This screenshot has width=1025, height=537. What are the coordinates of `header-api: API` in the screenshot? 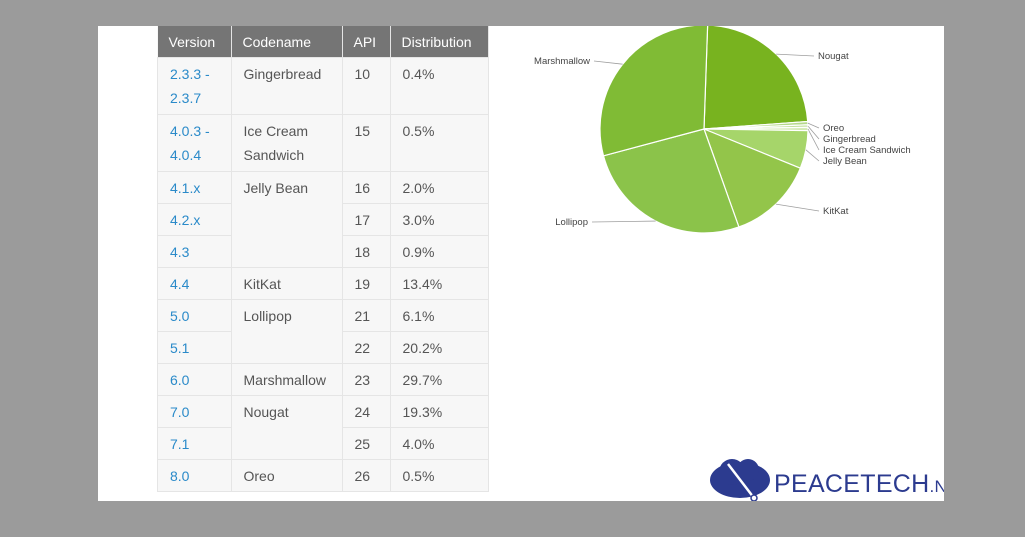 It's located at (366, 42).